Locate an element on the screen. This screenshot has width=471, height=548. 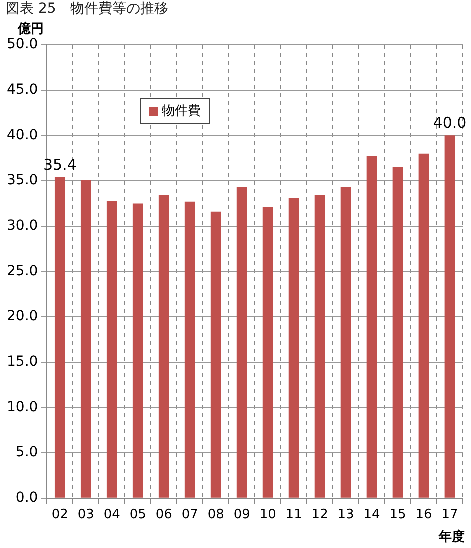
y-tick-label: 25.0 is located at coordinates (22, 271).